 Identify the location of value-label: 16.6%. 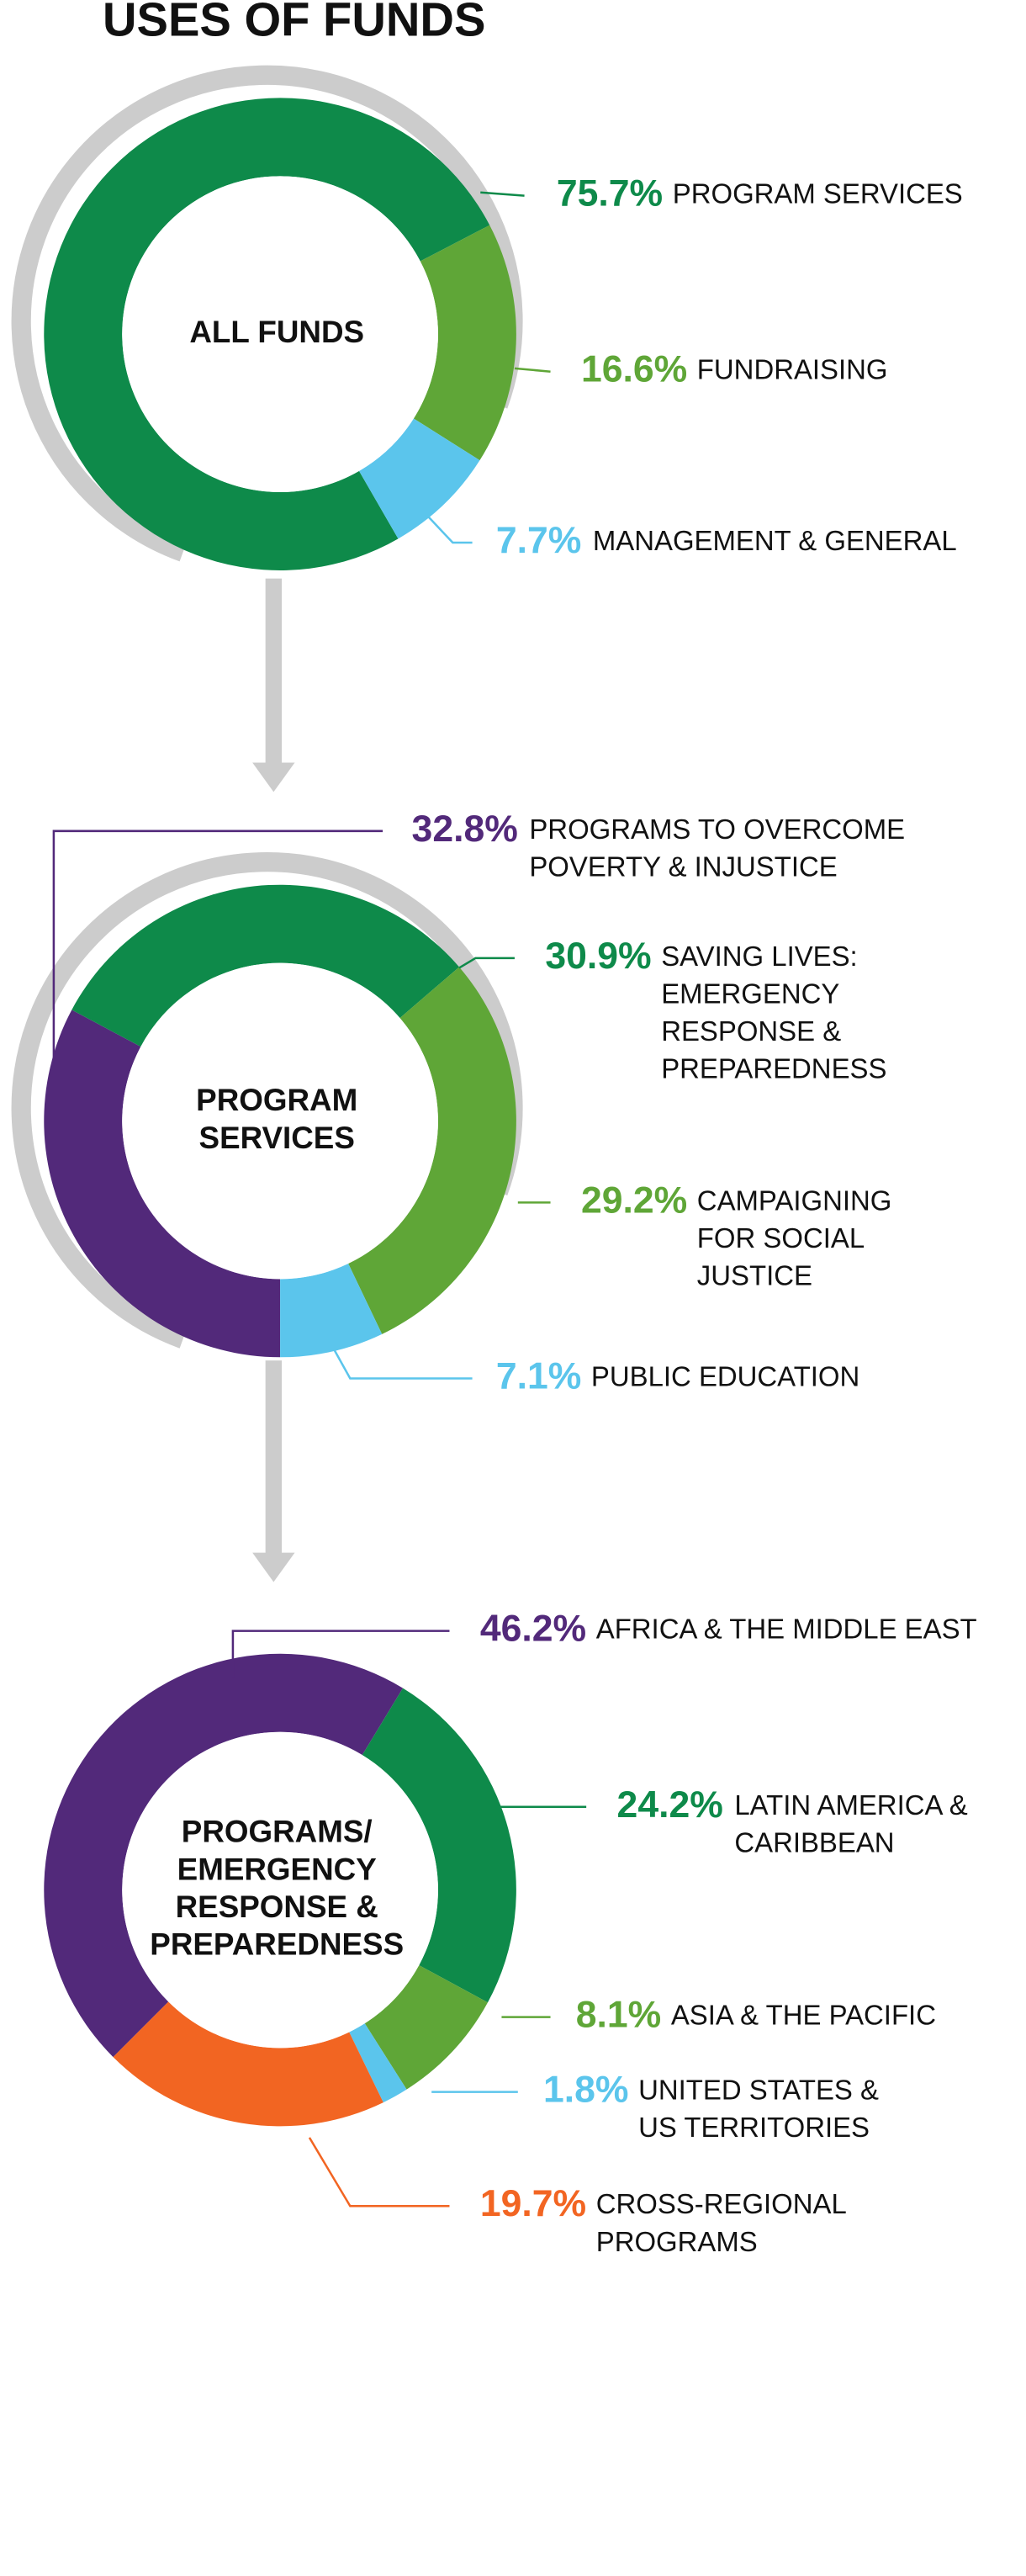
(634, 369).